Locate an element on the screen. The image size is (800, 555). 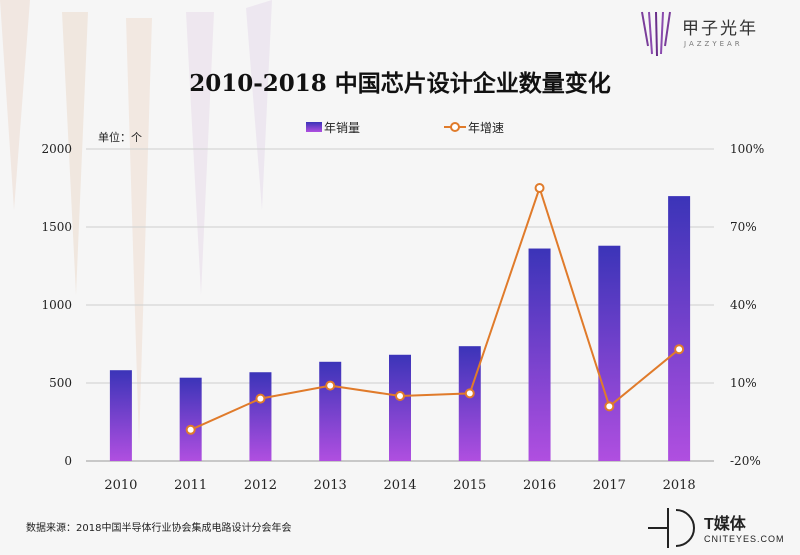
x-tick-label: 2014 is located at coordinates (399, 485).